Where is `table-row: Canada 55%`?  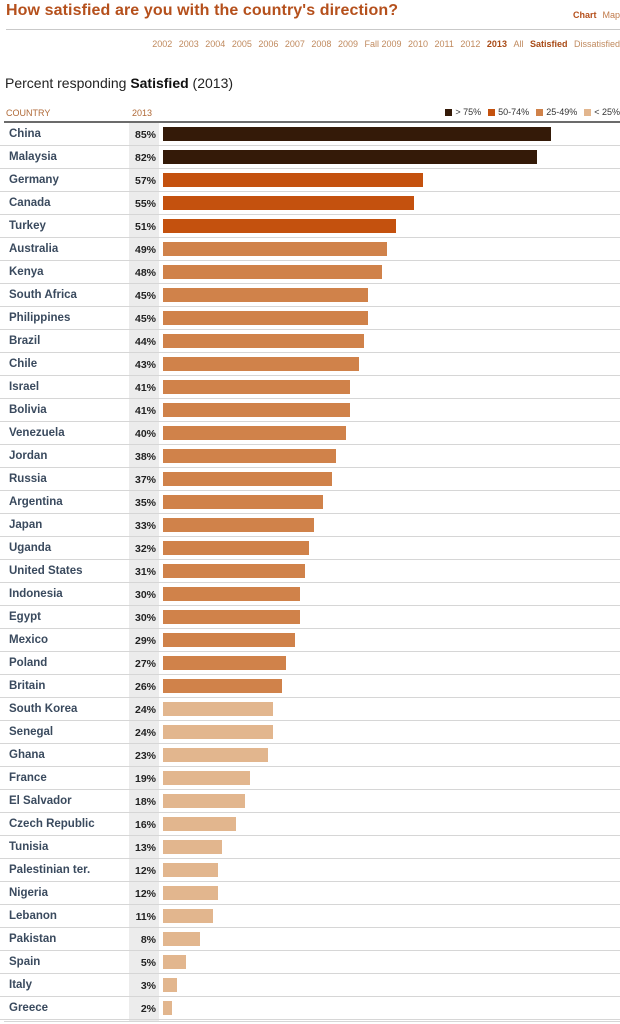 table-row: Canada 55% is located at coordinates (310, 203).